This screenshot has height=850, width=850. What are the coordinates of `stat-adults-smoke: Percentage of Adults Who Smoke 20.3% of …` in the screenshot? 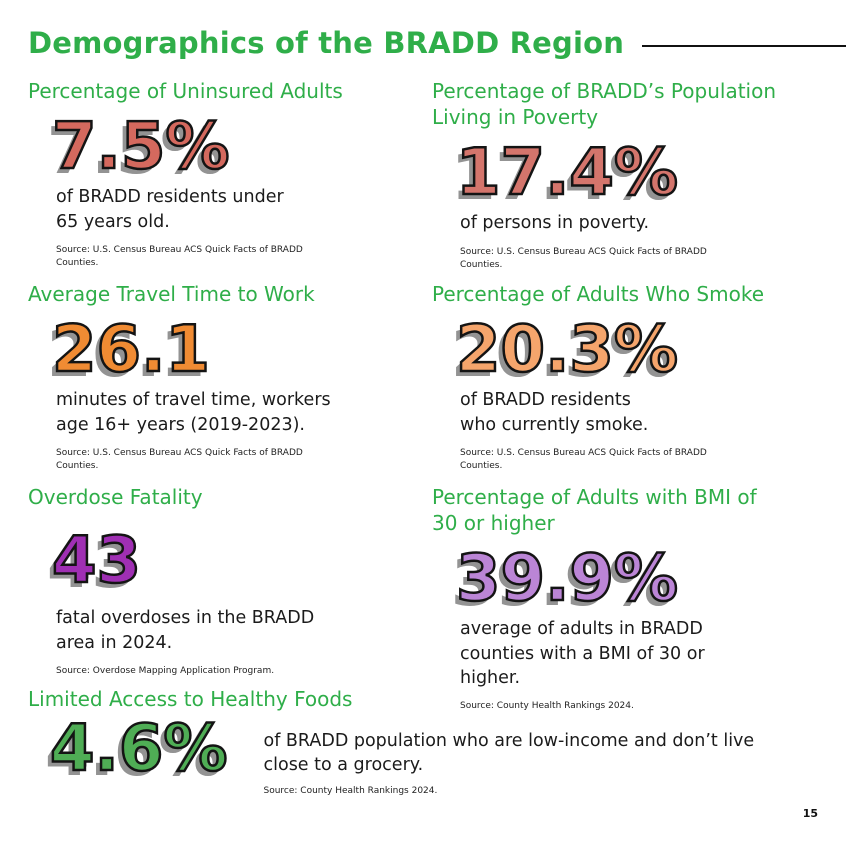 It's located at (632, 377).